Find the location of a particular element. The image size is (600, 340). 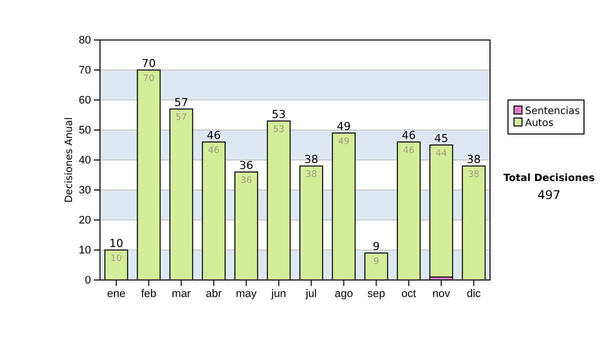

x-tick-label: ago is located at coordinates (343, 294).